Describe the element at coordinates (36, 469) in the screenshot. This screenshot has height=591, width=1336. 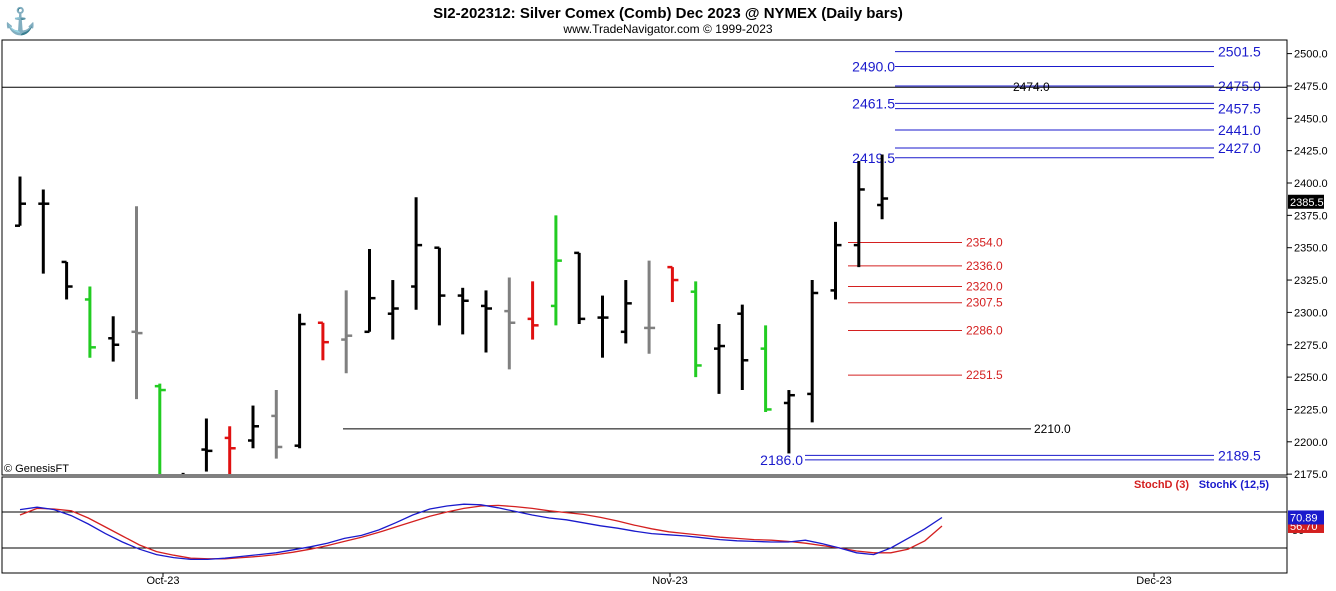
I see `watermark: © GenesisFT` at that location.